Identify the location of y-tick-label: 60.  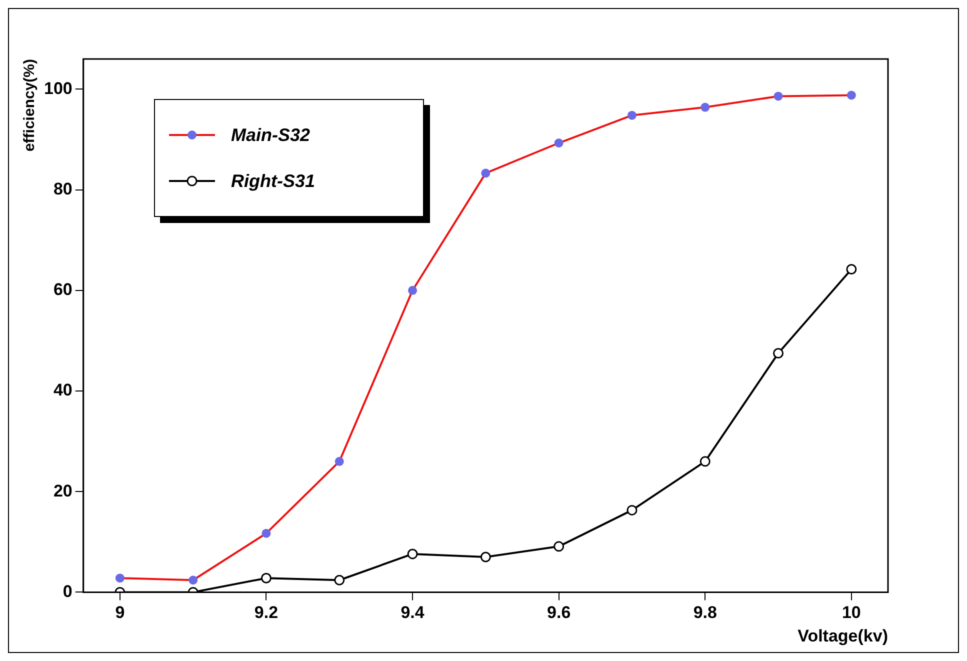
(62, 290).